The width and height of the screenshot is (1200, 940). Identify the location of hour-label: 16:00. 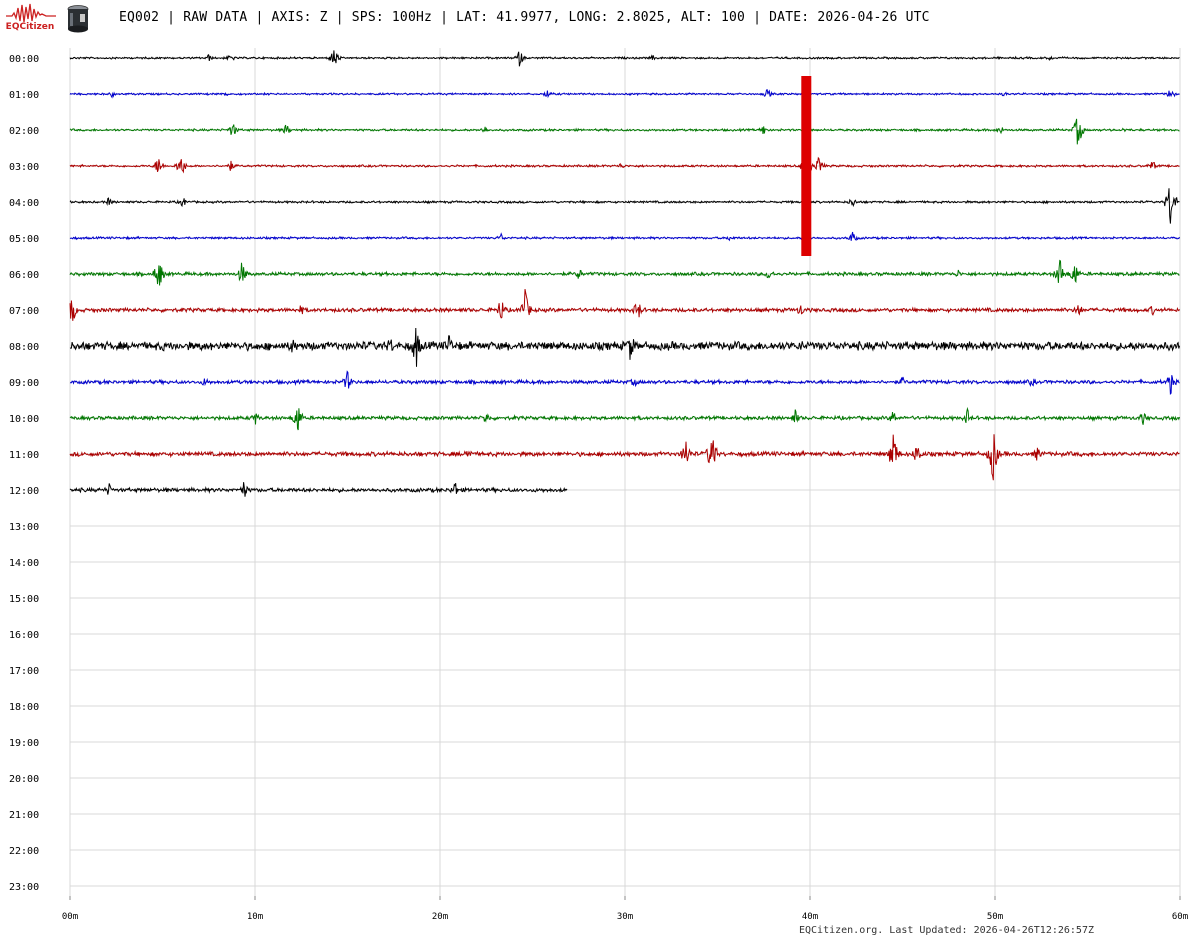
(24, 635).